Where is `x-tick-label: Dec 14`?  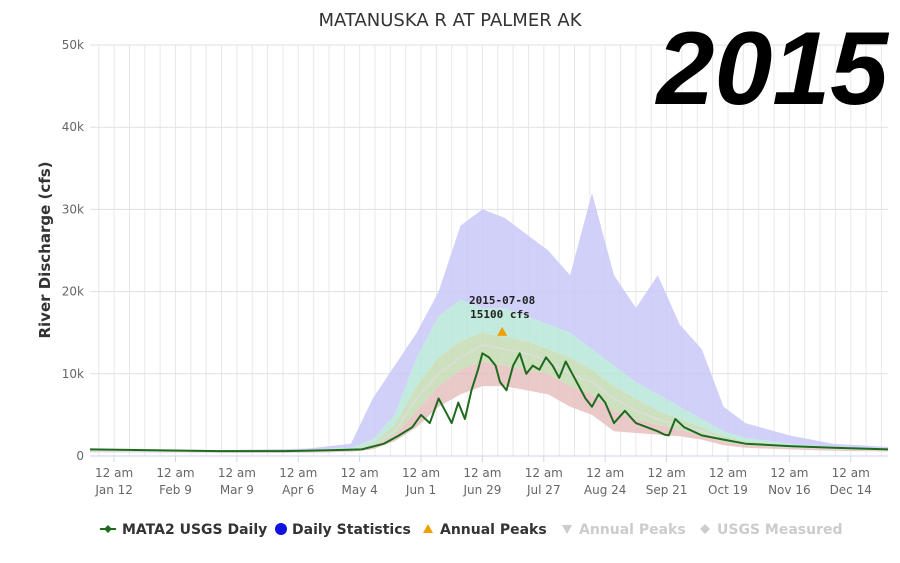 x-tick-label: Dec 14 is located at coordinates (851, 490).